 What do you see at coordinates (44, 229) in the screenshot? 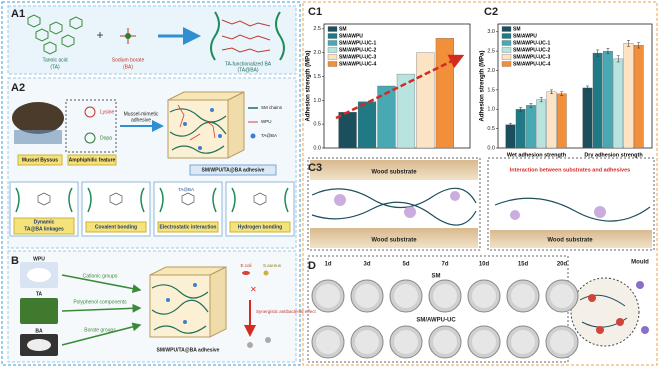
I see `label: TA@BA linkages` at bounding box center [44, 229].